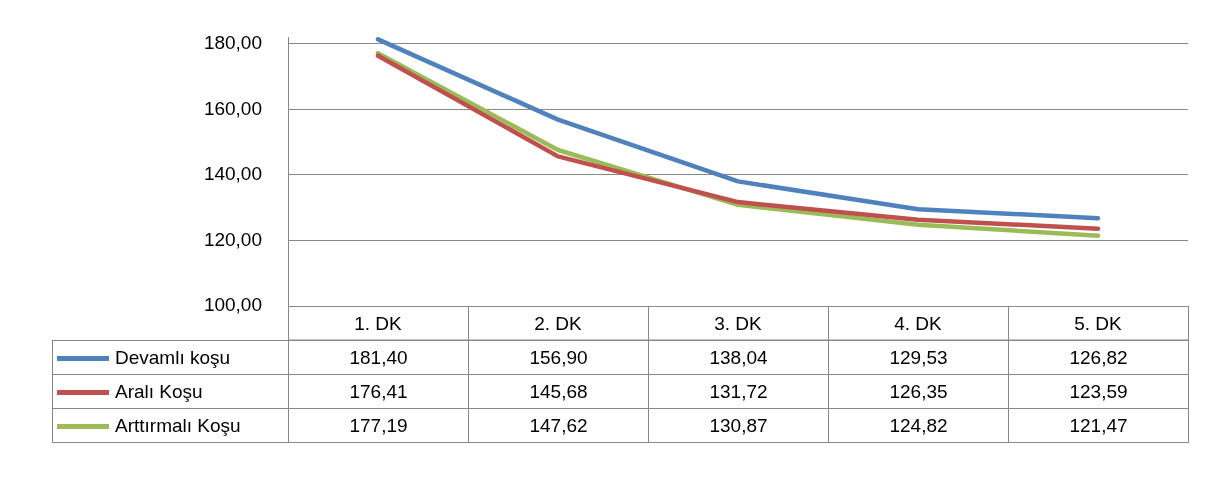 Image resolution: width=1213 pixels, height=485 pixels. I want to click on x-tick-label: 2. DK, so click(558, 323).